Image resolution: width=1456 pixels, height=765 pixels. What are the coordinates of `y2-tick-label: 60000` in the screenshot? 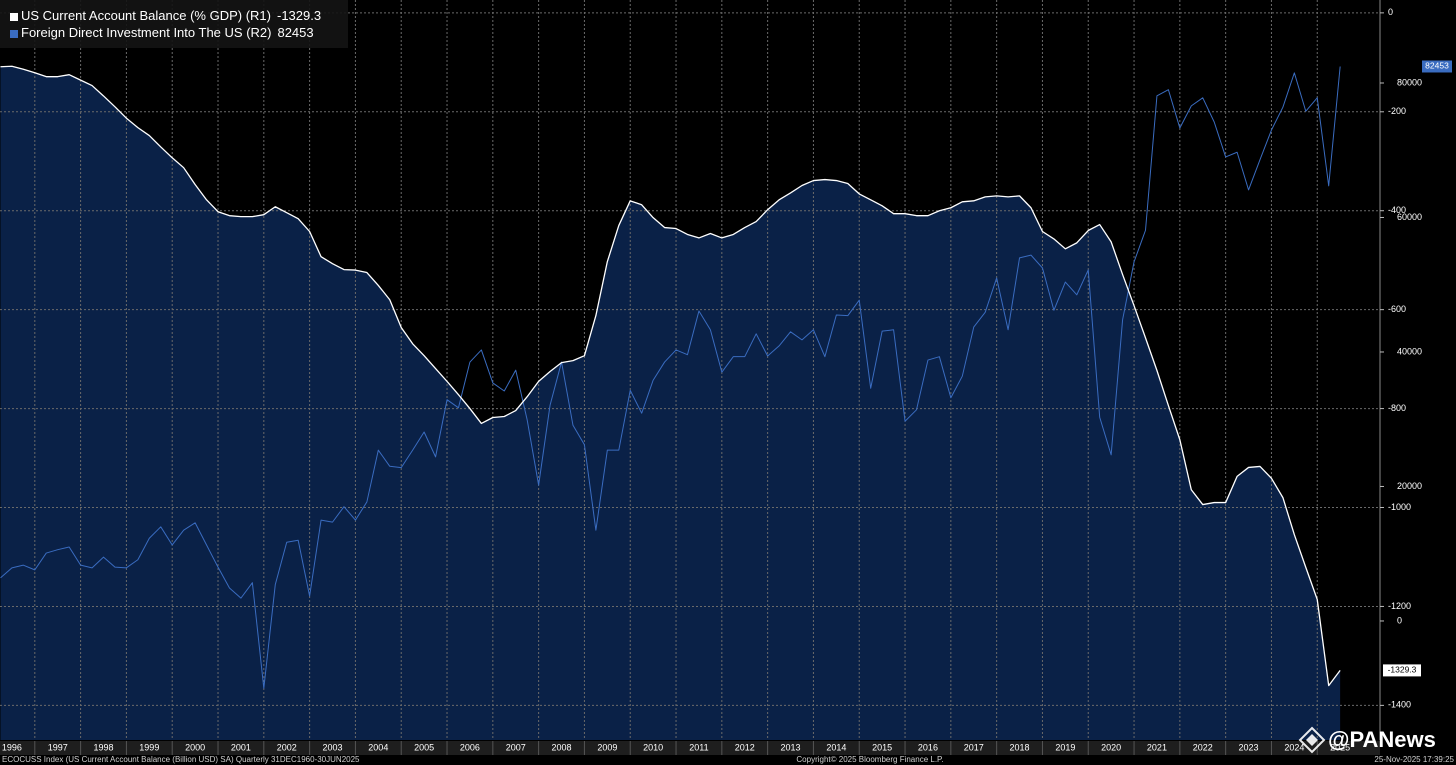 It's located at (1409, 217).